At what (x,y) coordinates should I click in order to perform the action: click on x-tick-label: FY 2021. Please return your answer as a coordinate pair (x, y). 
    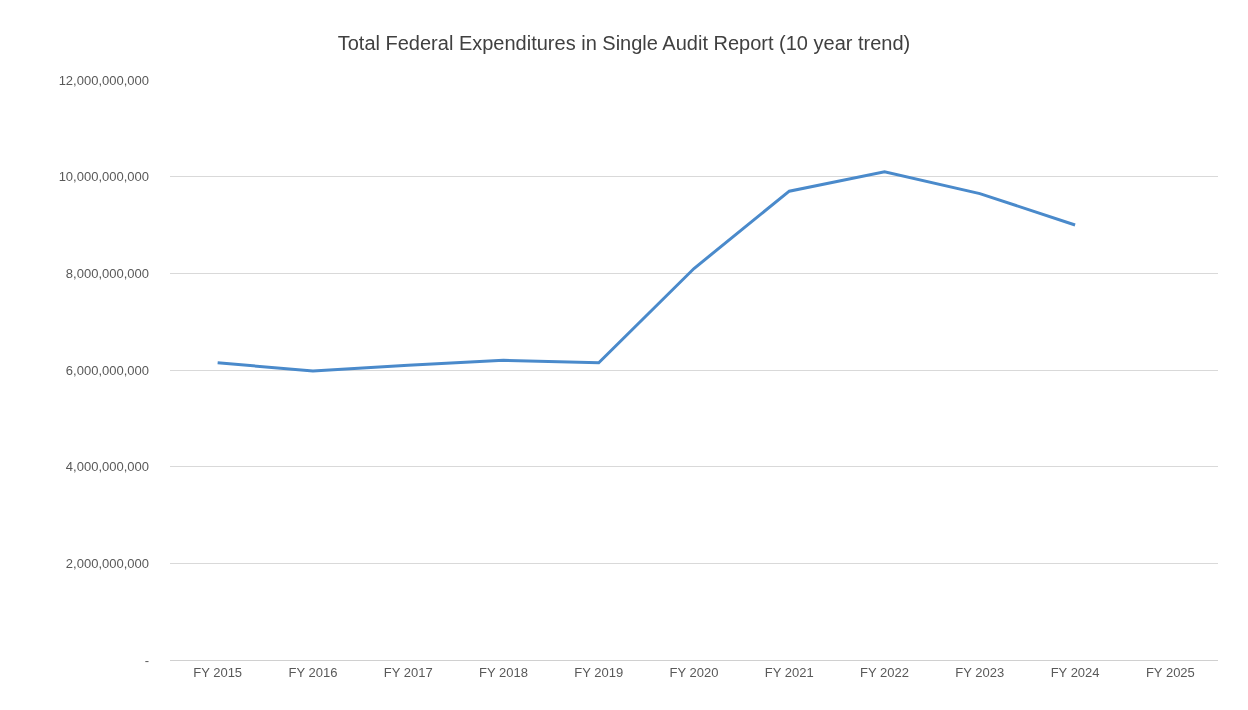
    Looking at the image, I should click on (789, 672).